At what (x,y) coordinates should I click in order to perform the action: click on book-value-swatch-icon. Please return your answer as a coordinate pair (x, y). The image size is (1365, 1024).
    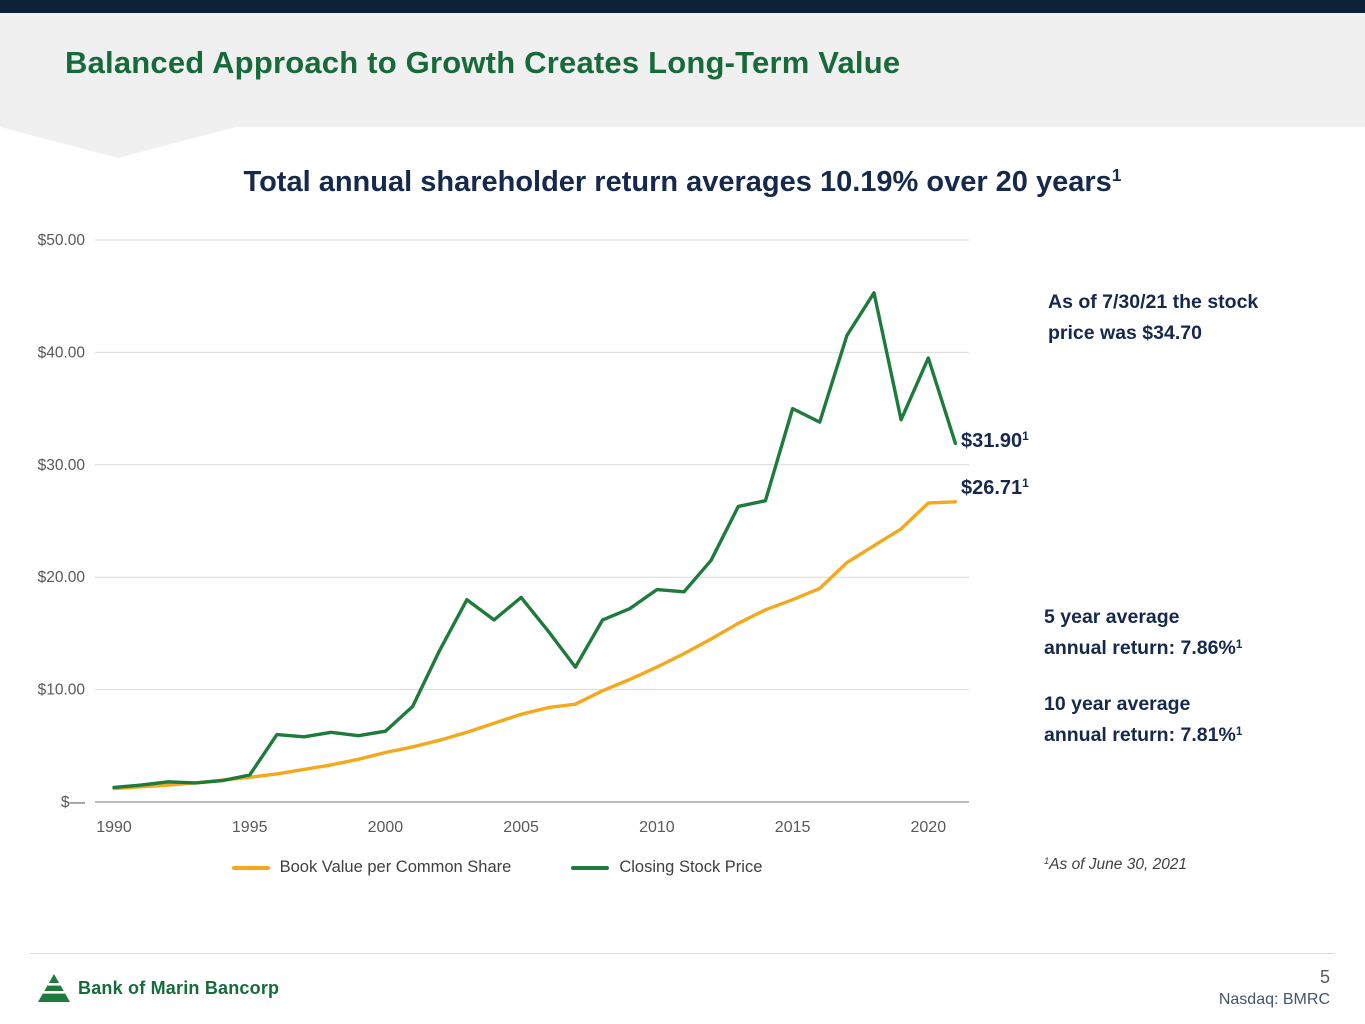
    Looking at the image, I should click on (250, 867).